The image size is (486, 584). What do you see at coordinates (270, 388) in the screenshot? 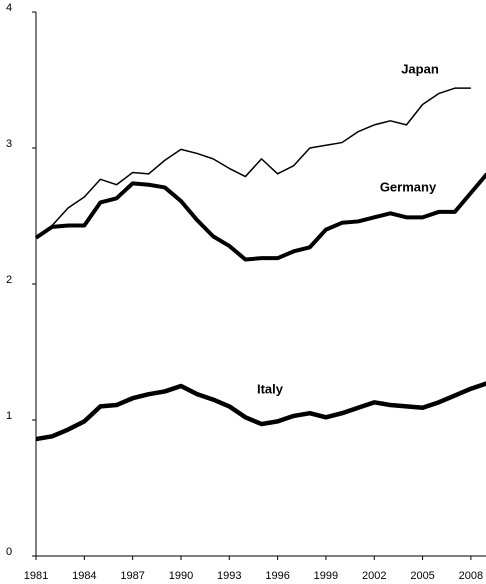
I see `series-label: Italy` at bounding box center [270, 388].